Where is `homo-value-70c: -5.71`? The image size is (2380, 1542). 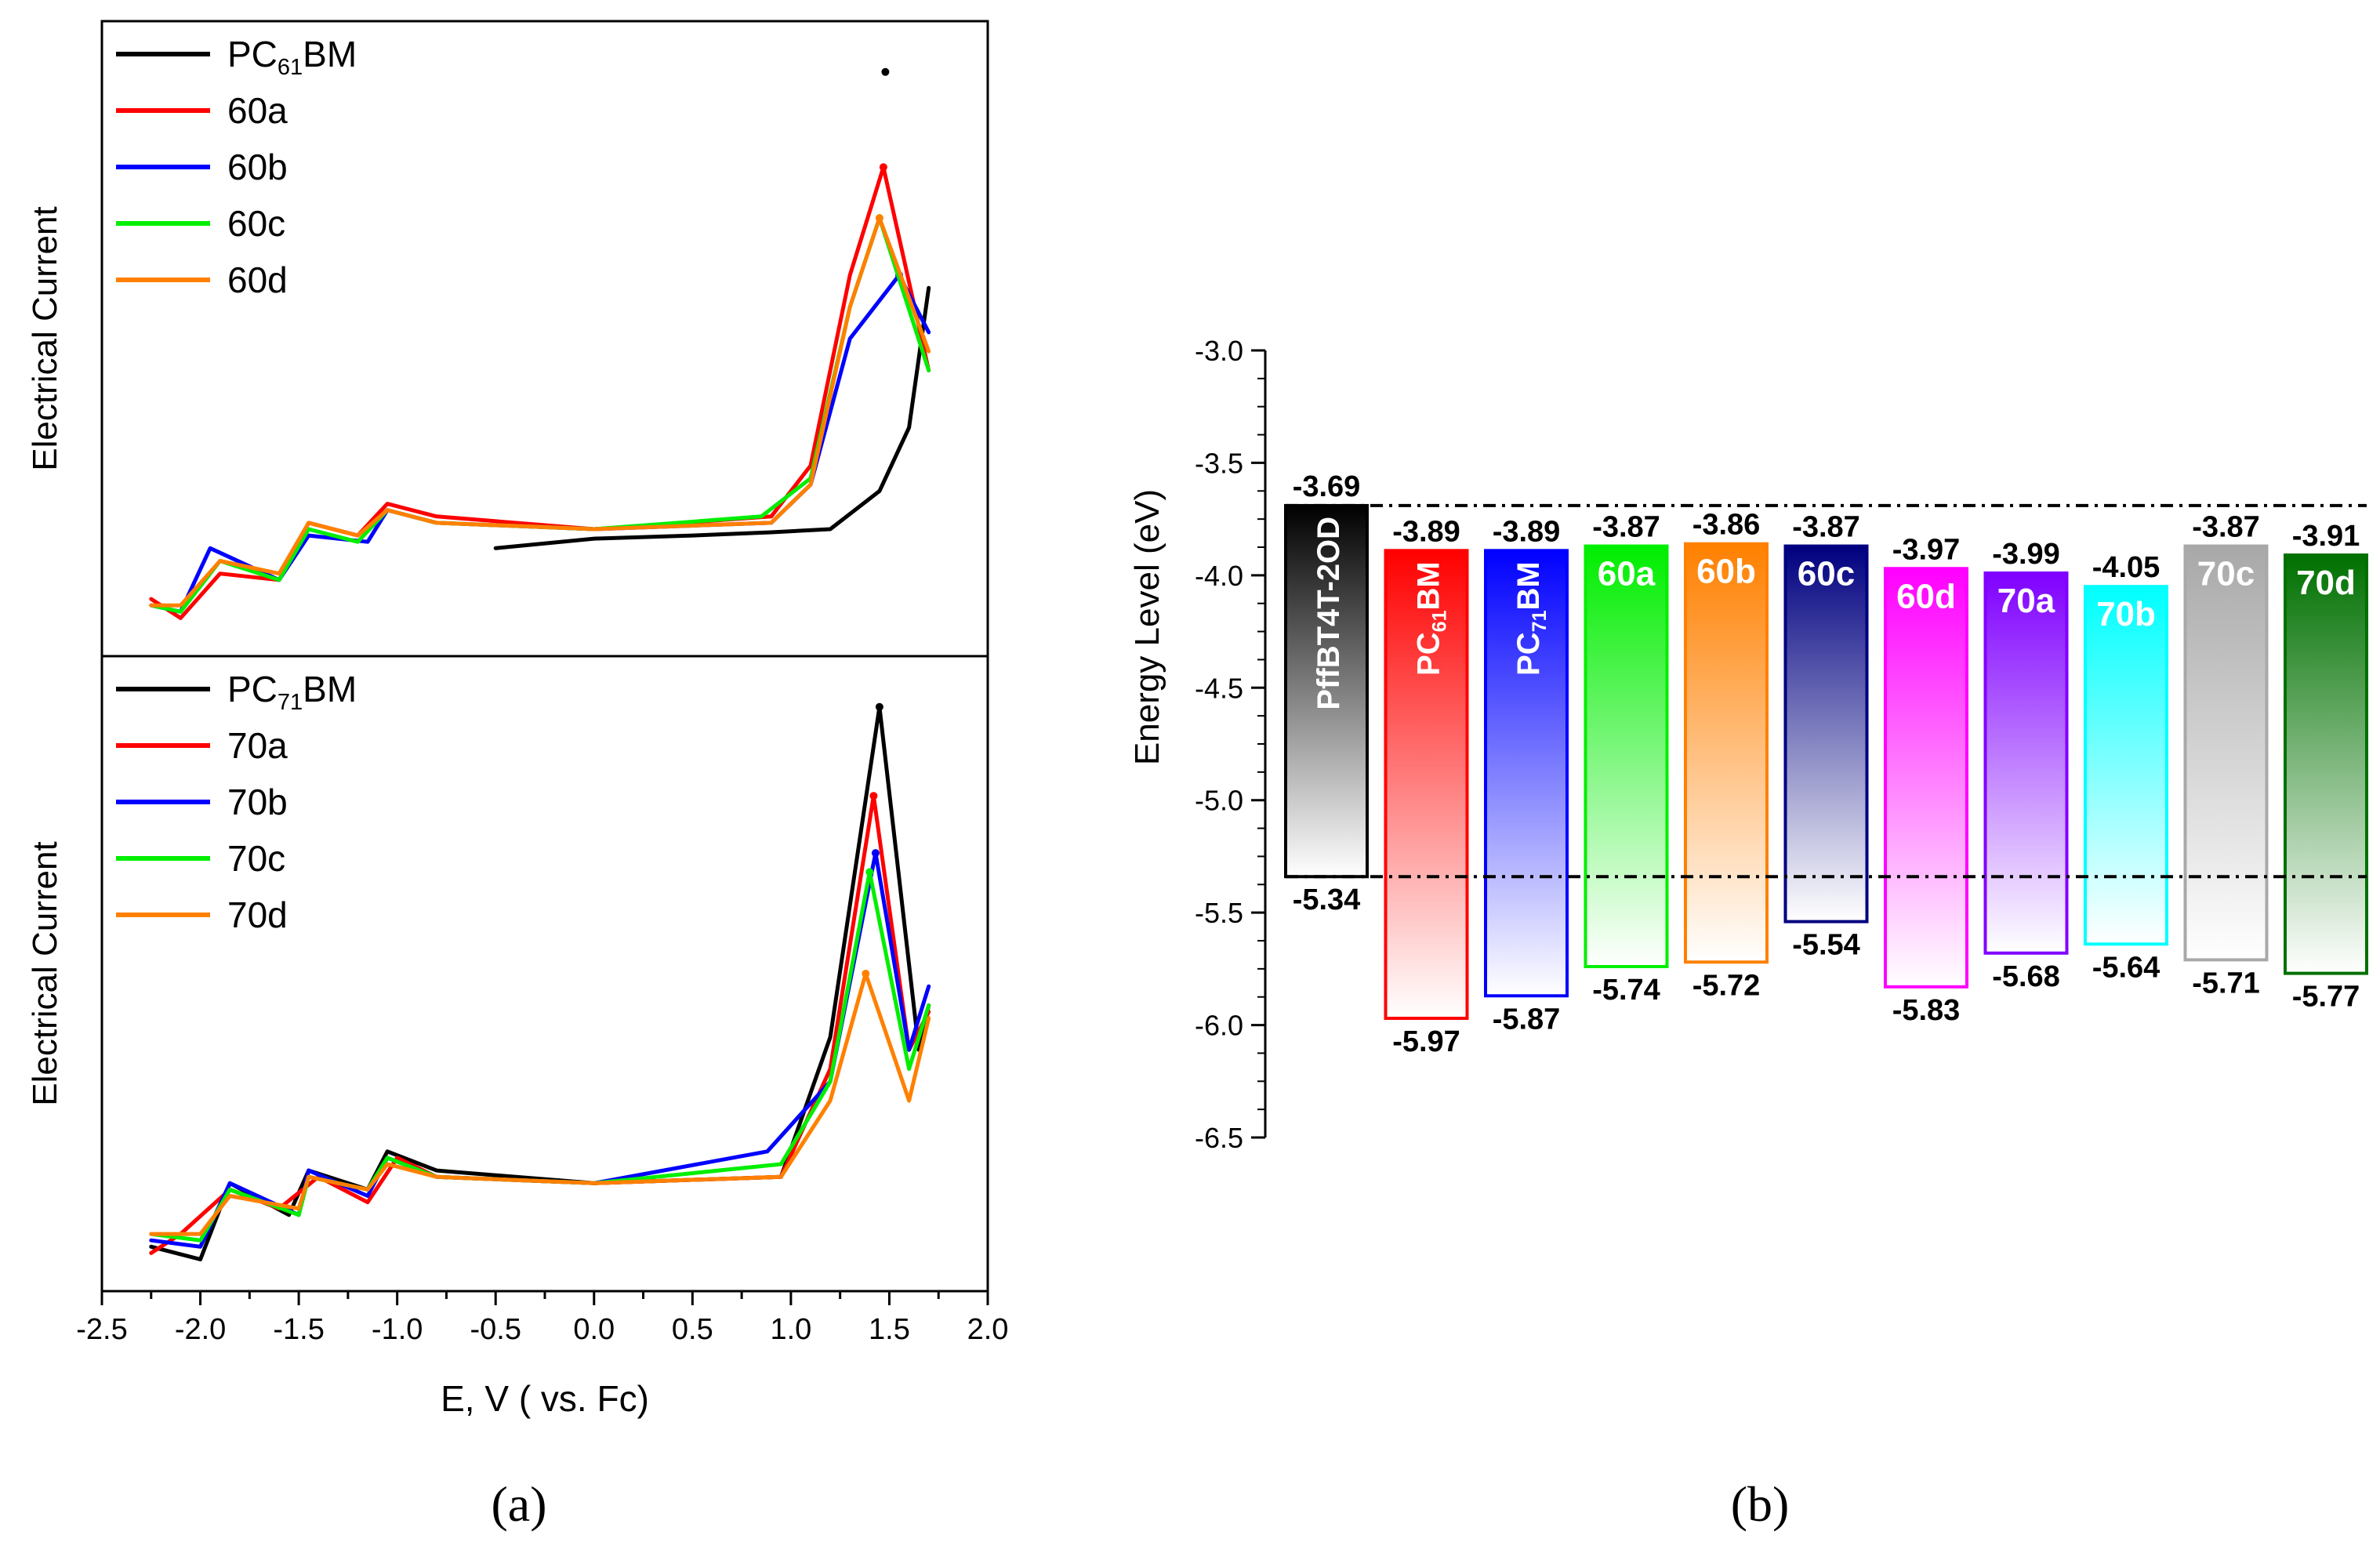 homo-value-70c: -5.71 is located at coordinates (2226, 983).